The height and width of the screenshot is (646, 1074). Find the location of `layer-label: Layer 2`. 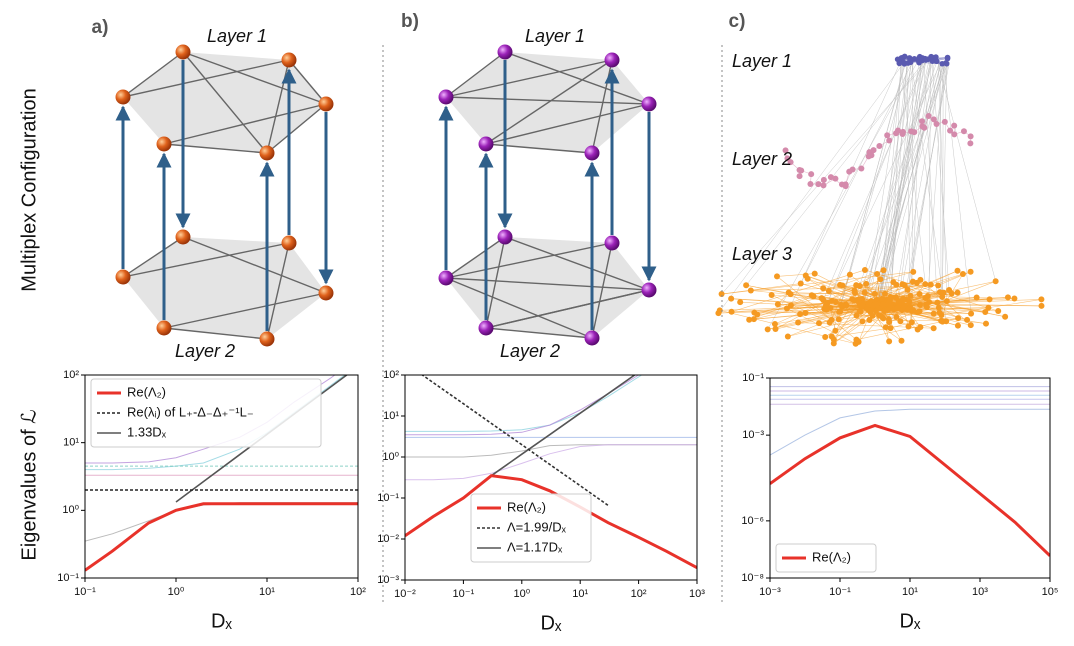

layer-label: Layer 2 is located at coordinates (205, 351).